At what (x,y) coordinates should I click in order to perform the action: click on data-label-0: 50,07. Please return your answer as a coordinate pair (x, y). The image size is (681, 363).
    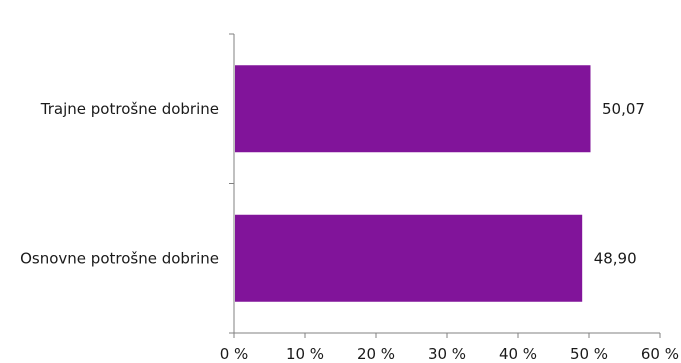
    Looking at the image, I should click on (623, 109).